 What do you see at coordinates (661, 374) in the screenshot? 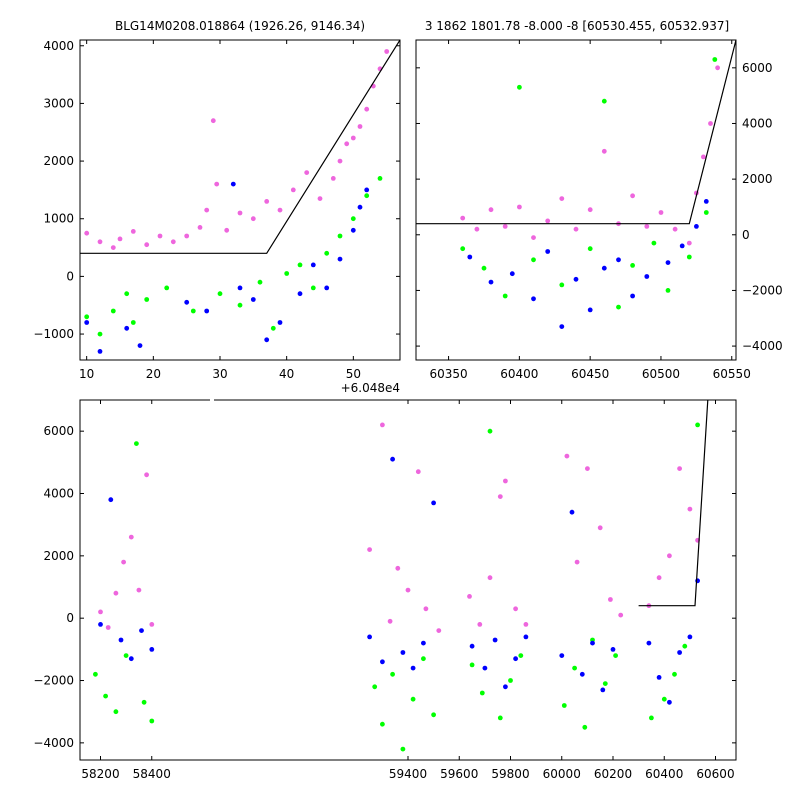
I see `x-tick-label: 60500` at bounding box center [661, 374].